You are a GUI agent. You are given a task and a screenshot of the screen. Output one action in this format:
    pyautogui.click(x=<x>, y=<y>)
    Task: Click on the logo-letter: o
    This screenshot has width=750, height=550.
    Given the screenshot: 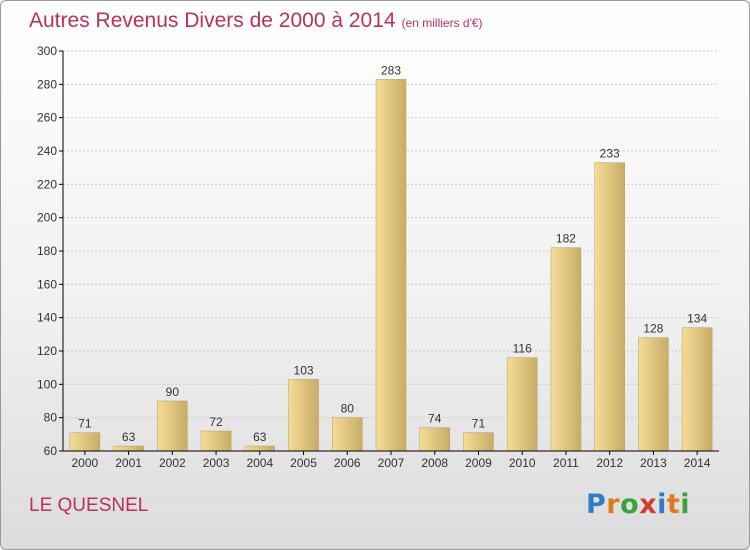 What is the action you would take?
    pyautogui.click(x=630, y=504)
    